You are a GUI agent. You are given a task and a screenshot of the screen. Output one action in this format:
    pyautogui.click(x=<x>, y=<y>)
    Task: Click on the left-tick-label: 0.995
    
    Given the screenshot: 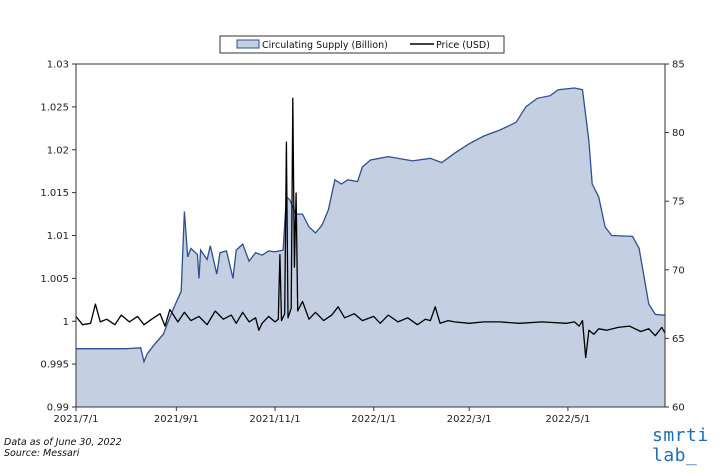 What is the action you would take?
    pyautogui.click(x=54, y=365)
    